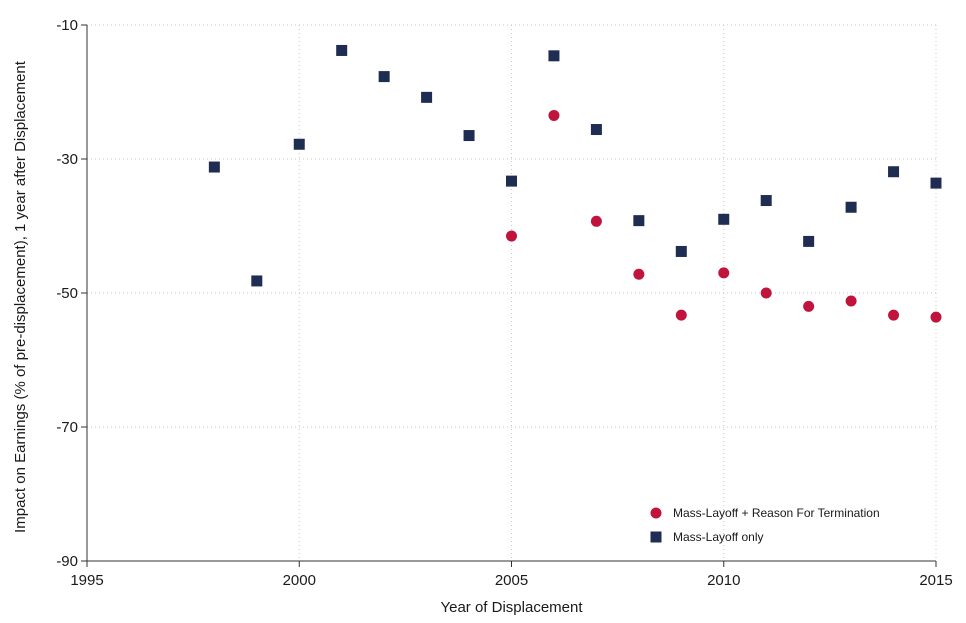 This screenshot has height=623, width=966. What do you see at coordinates (935, 580) in the screenshot?
I see `x-tick-label: 2015` at bounding box center [935, 580].